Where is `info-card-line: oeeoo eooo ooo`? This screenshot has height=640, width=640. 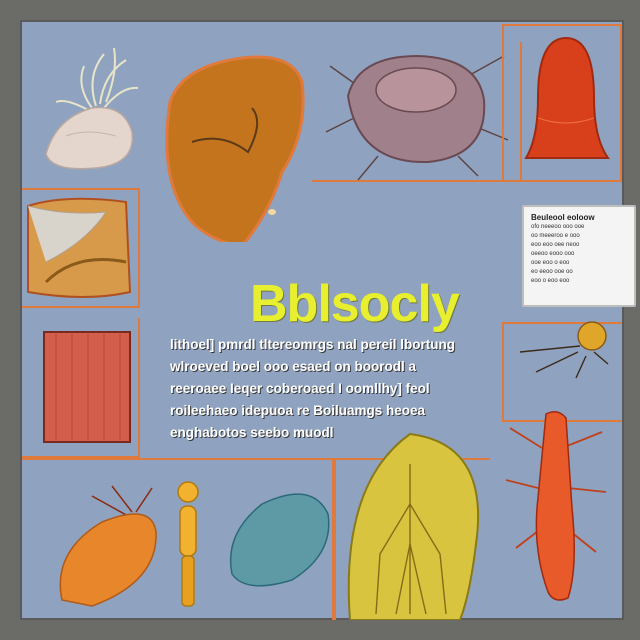
info-card-line: oeeoo eooo ooo is located at coordinates (553, 254).